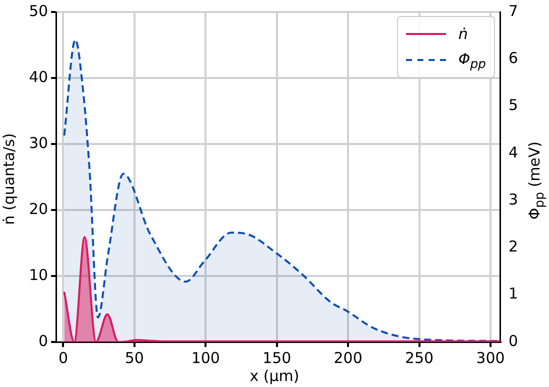 Image resolution: width=549 pixels, height=387 pixels. What do you see at coordinates (9, 179) in the screenshot?
I see `y-axis-title: ṅ (quanta/s)` at bounding box center [9, 179].